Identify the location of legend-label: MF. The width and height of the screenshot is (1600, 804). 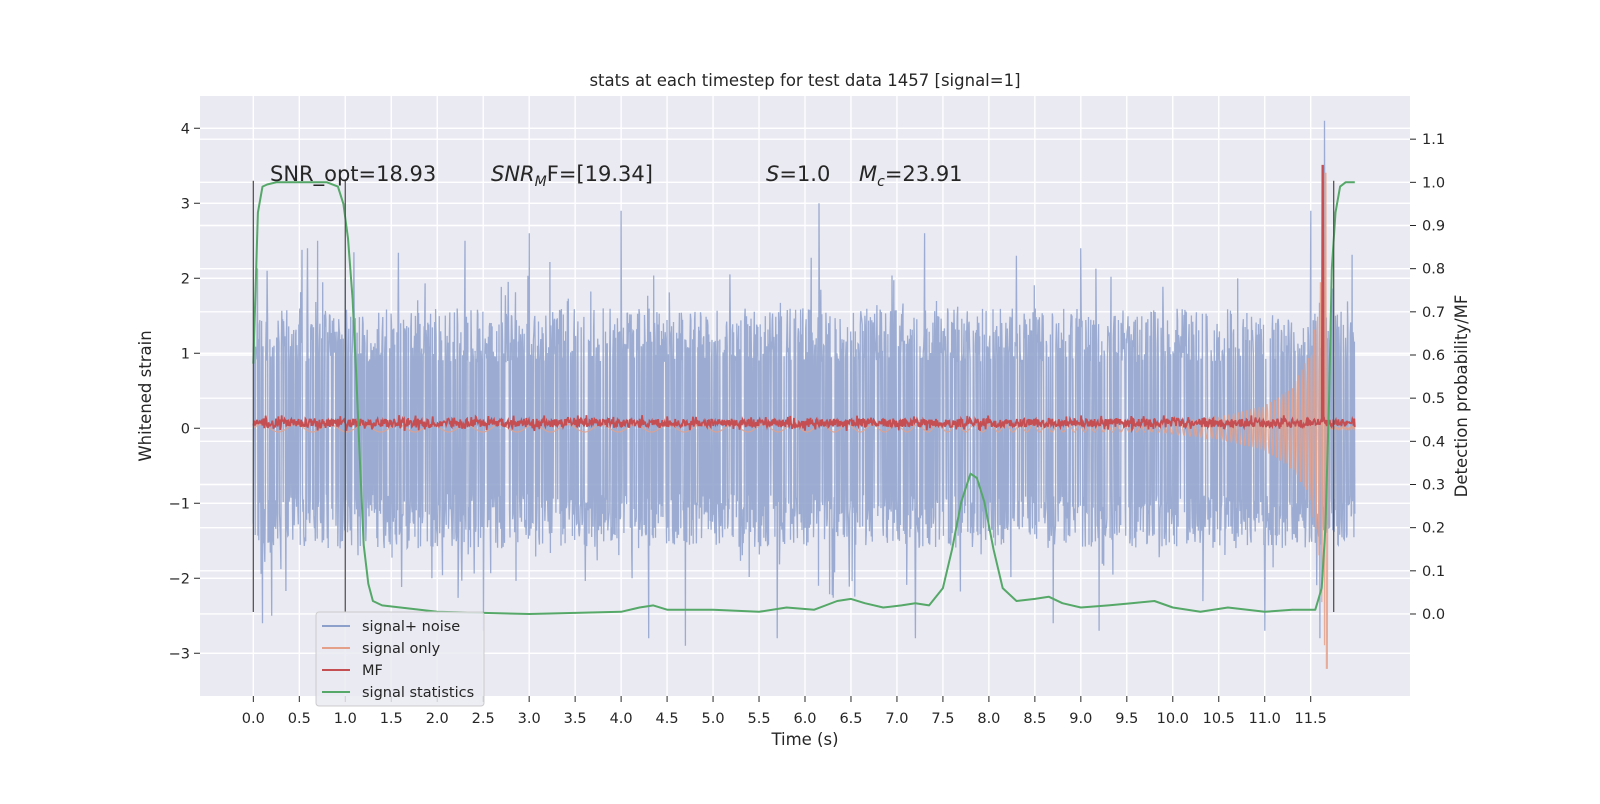
(372, 671).